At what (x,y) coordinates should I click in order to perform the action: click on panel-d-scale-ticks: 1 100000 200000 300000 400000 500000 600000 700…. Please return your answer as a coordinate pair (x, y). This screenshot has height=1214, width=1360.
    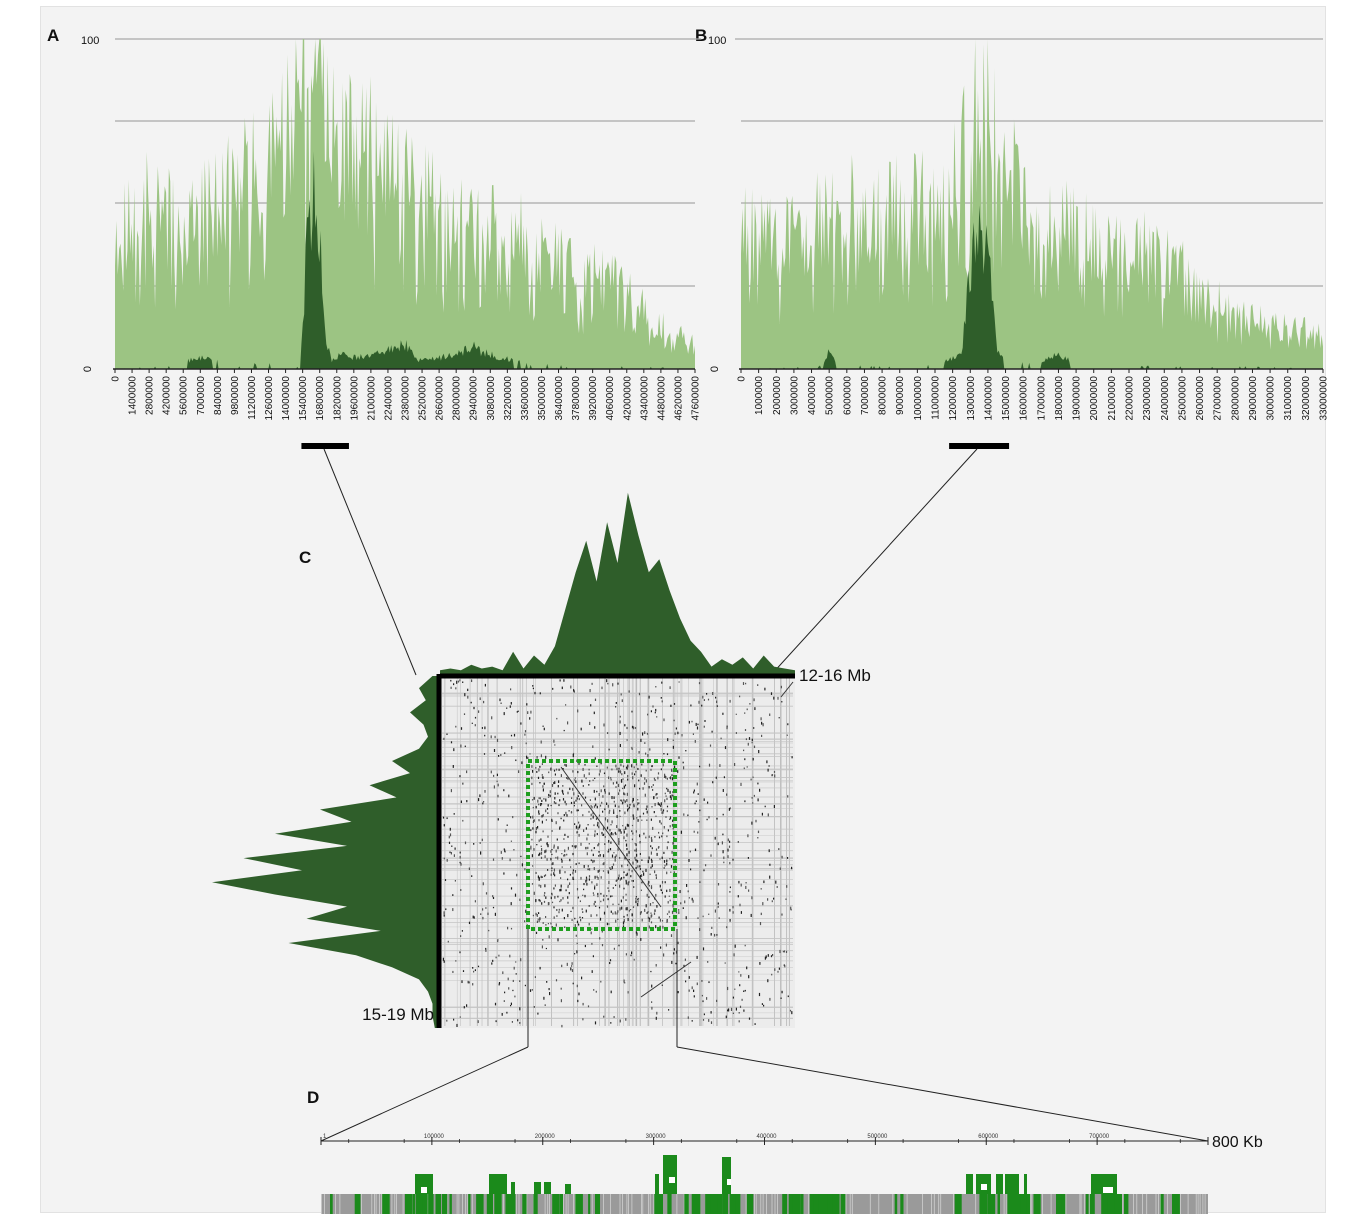
    Looking at the image, I should click on (764, 1139).